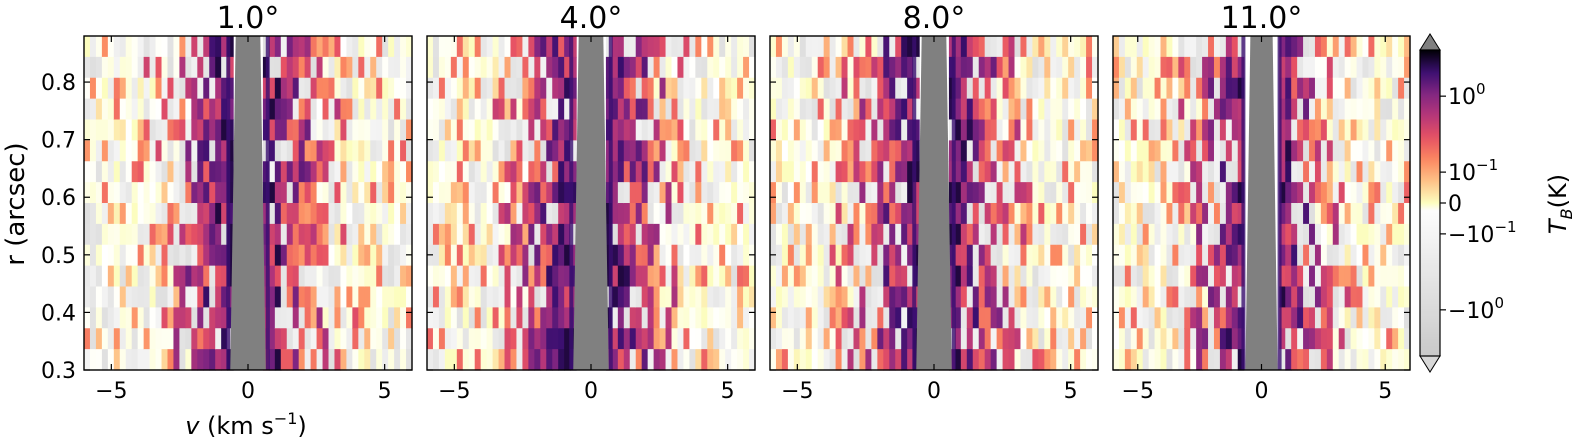 This screenshot has height=445, width=1577. I want to click on x-tick-label: 5, so click(1385, 391).